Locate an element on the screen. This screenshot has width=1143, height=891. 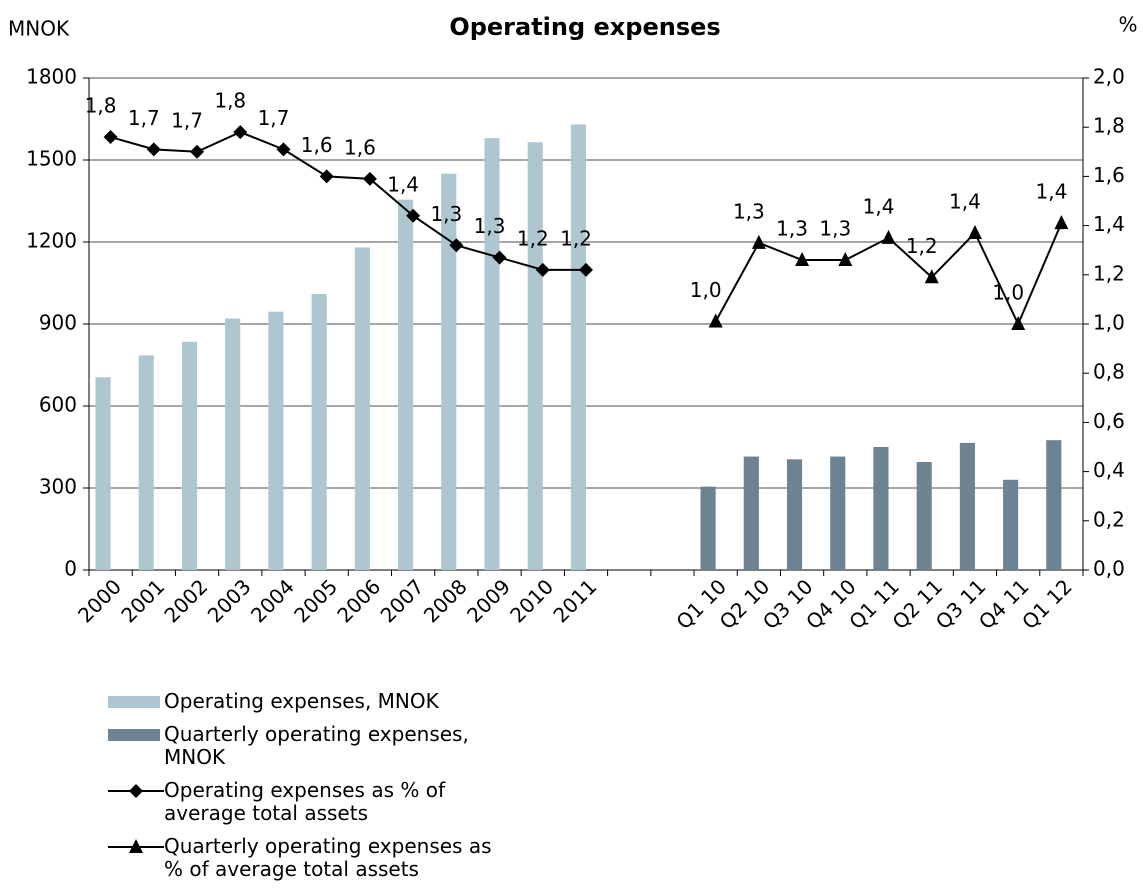
x-tick-label: 2009 is located at coordinates (488, 600).